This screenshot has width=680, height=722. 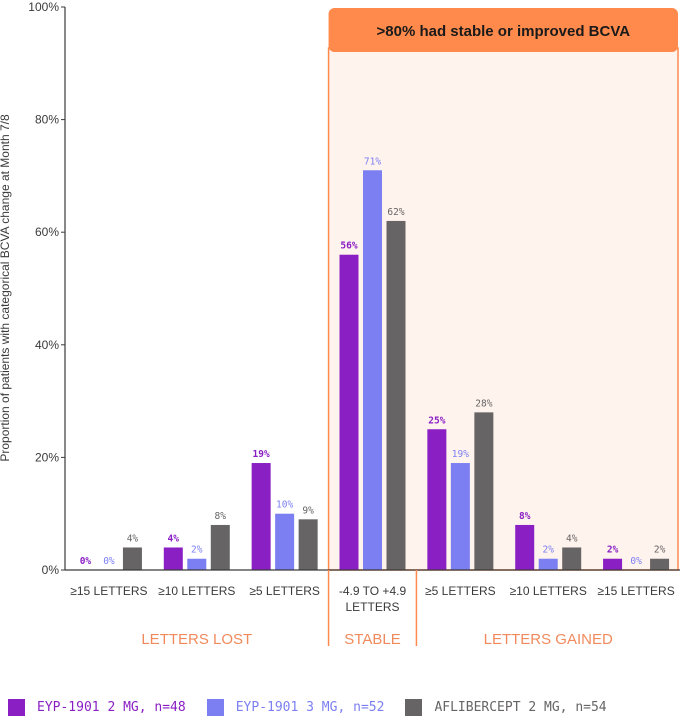 What do you see at coordinates (47, 120) in the screenshot?
I see `y-tick-label: 80%` at bounding box center [47, 120].